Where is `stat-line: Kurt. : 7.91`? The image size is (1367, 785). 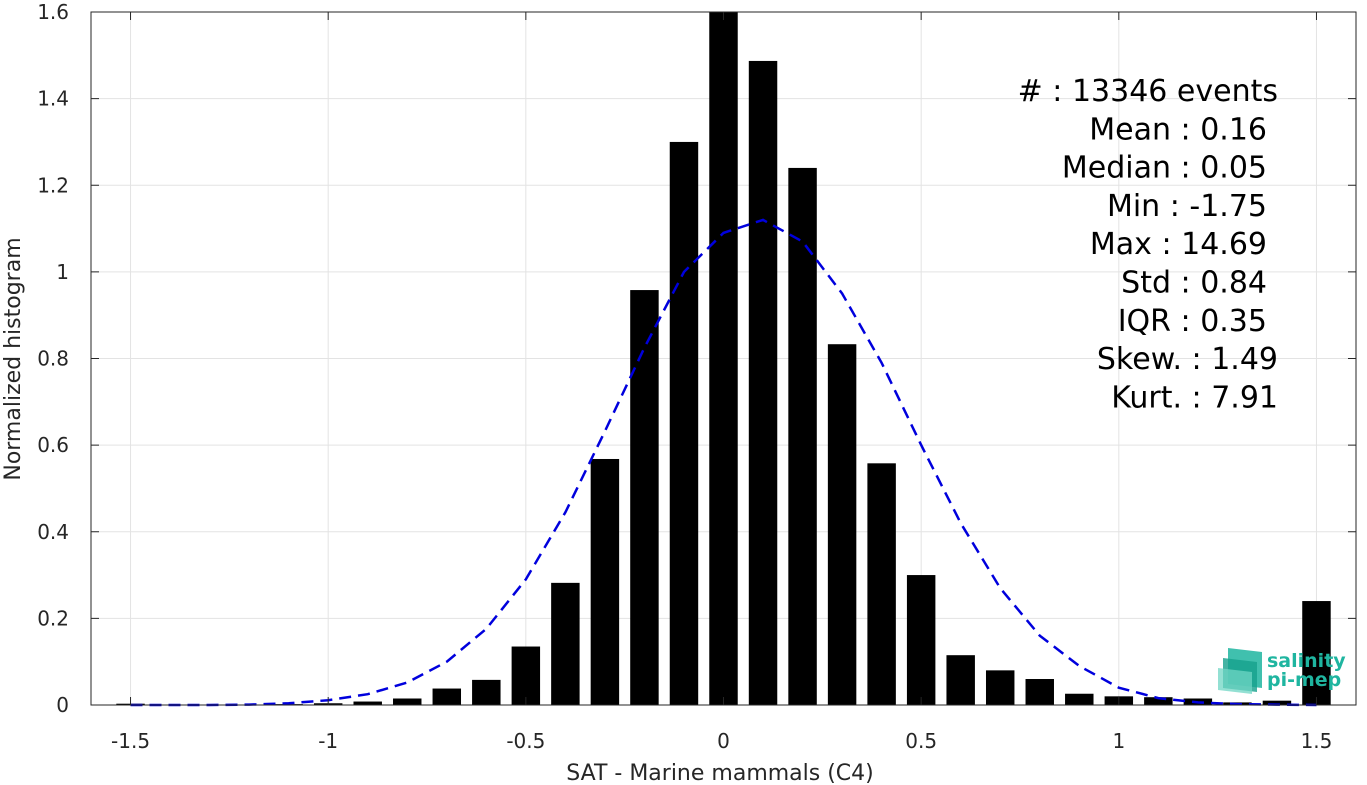
stat-line: Kurt. : 7.91 is located at coordinates (1194, 397).